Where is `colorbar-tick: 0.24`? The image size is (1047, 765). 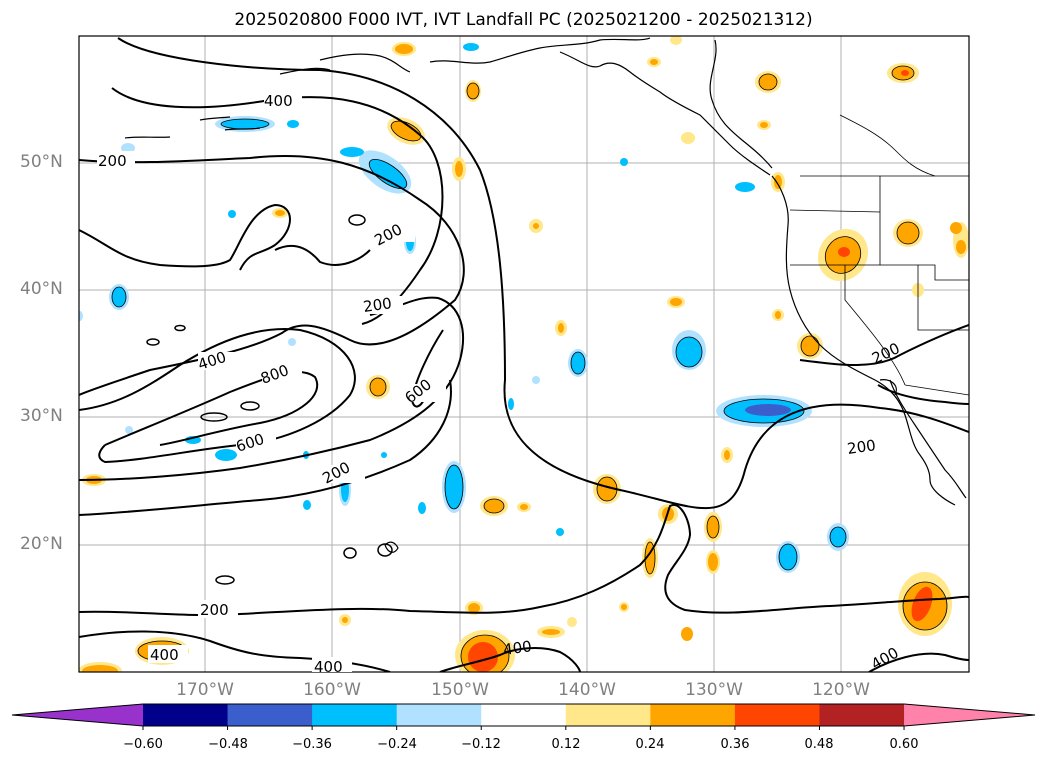 colorbar-tick: 0.24 is located at coordinates (650, 744).